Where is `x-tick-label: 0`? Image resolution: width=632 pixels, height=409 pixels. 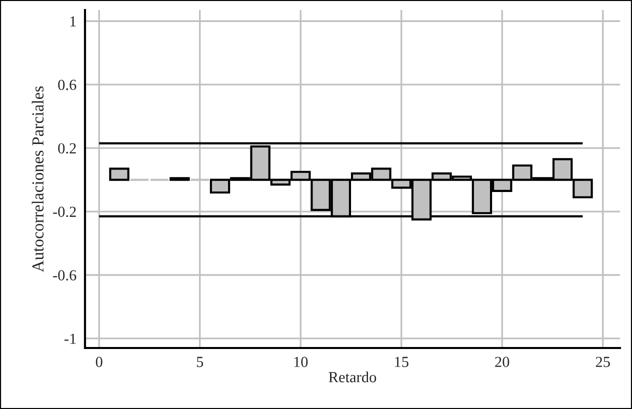
x-tick-label: 0 is located at coordinates (99, 362).